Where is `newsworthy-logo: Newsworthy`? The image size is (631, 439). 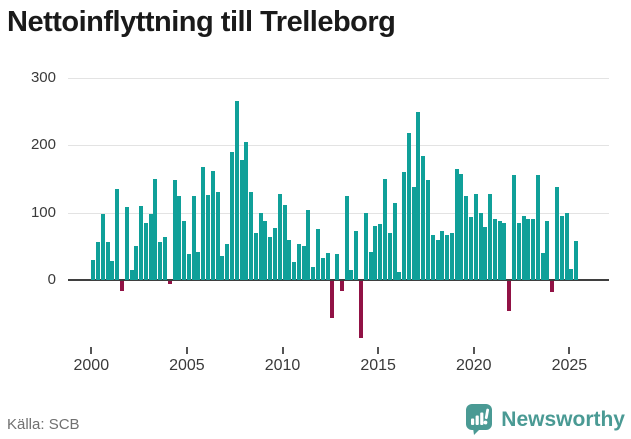
newsworthy-logo: Newsworthy is located at coordinates (545, 419).